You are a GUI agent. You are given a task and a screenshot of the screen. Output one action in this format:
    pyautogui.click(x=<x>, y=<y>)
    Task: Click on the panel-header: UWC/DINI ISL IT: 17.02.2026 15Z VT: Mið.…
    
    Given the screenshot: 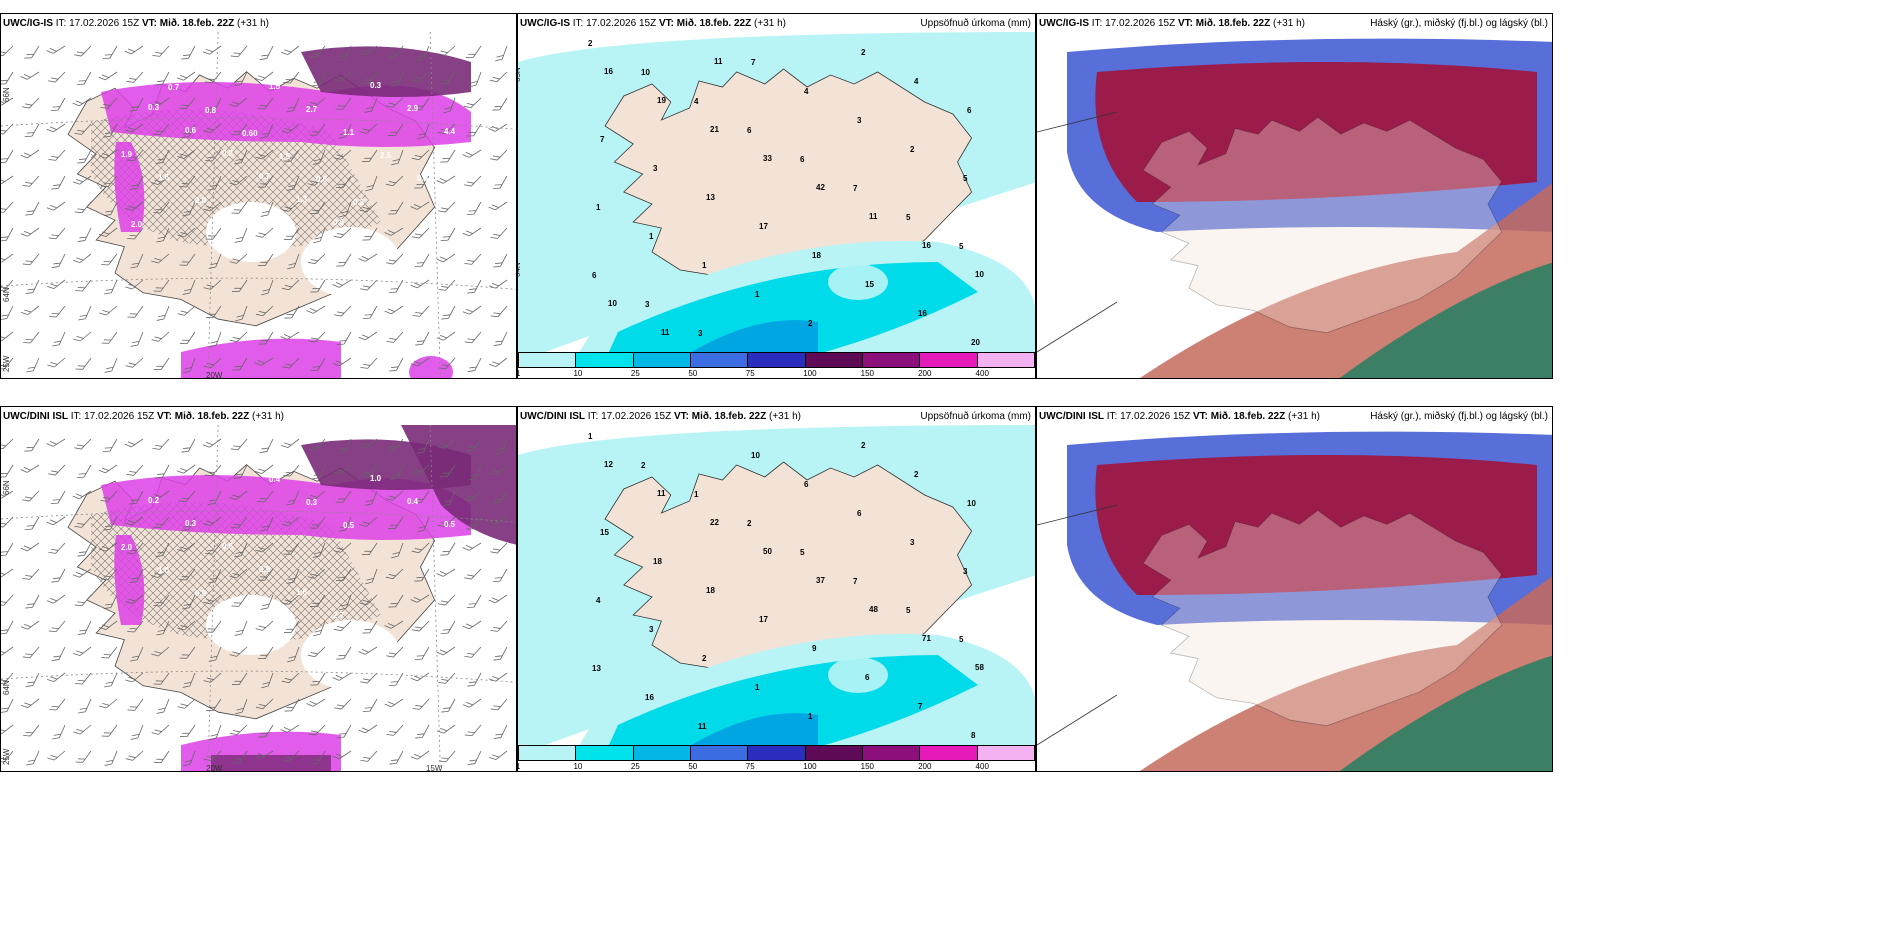 What is the action you would take?
    pyautogui.click(x=776, y=417)
    